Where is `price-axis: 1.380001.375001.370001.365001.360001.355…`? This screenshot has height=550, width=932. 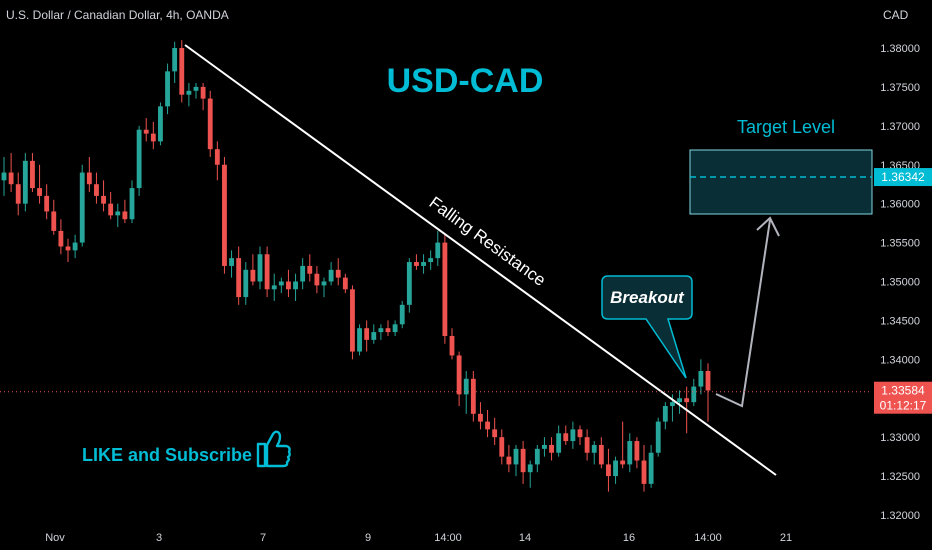
price-axis: 1.380001.375001.370001.365001.360001.355… is located at coordinates (900, 282).